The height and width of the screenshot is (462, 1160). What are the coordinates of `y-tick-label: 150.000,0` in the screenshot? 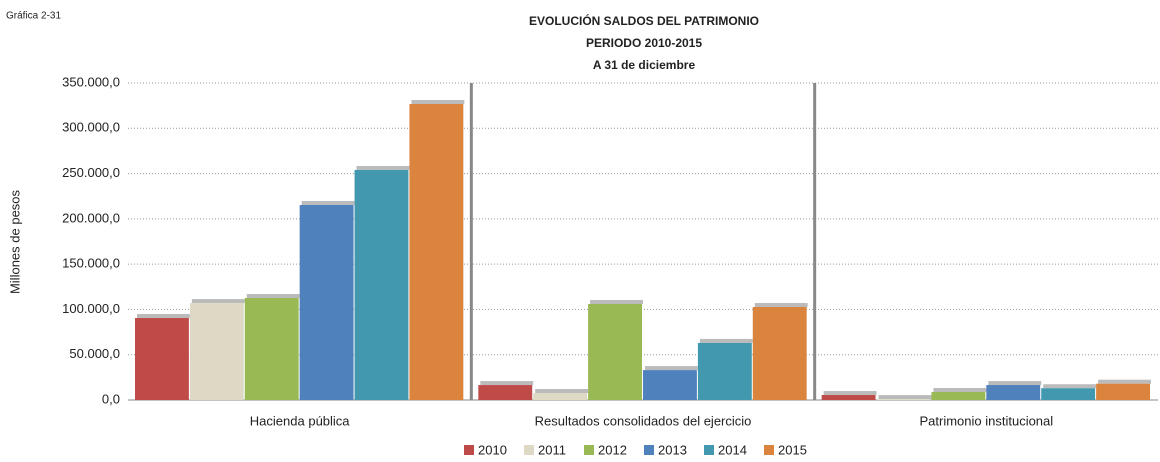 It's located at (91, 263).